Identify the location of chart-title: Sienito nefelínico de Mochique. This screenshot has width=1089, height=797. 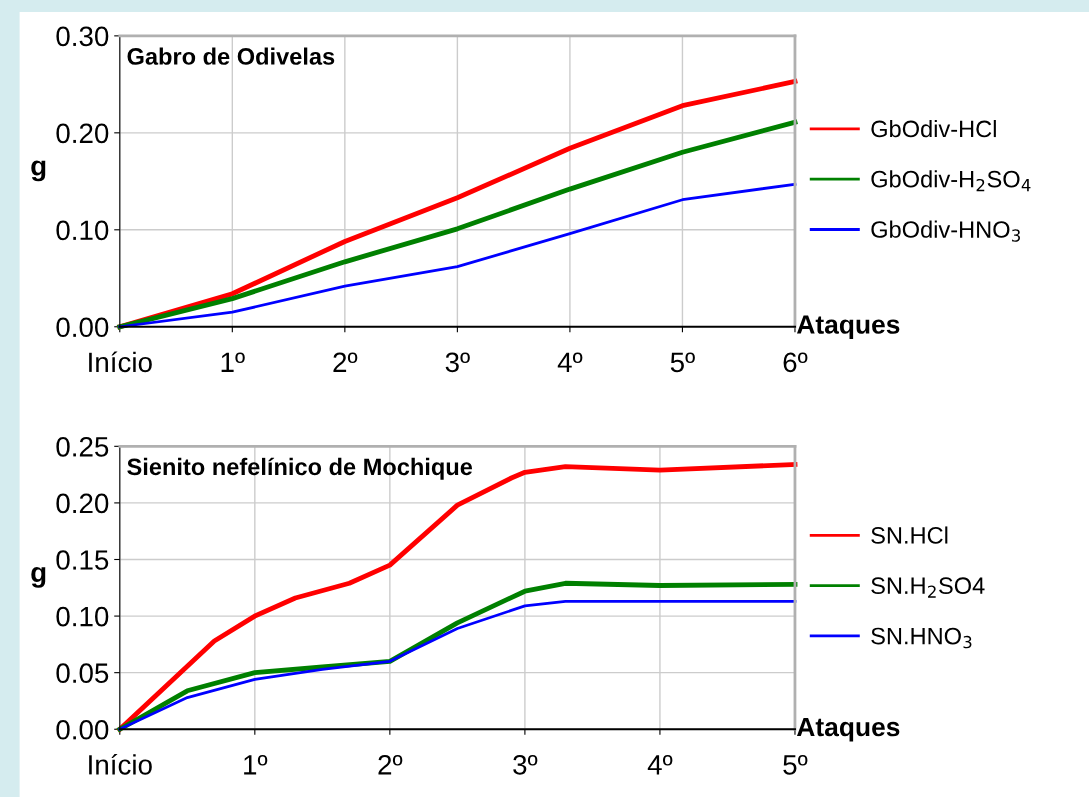
(300, 468).